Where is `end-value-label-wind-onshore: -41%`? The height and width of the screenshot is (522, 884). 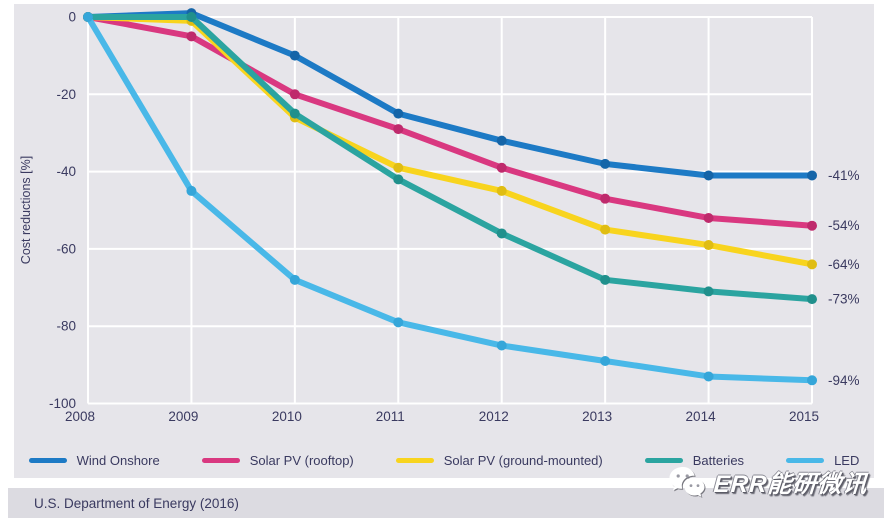 end-value-label-wind-onshore: -41% is located at coordinates (844, 175).